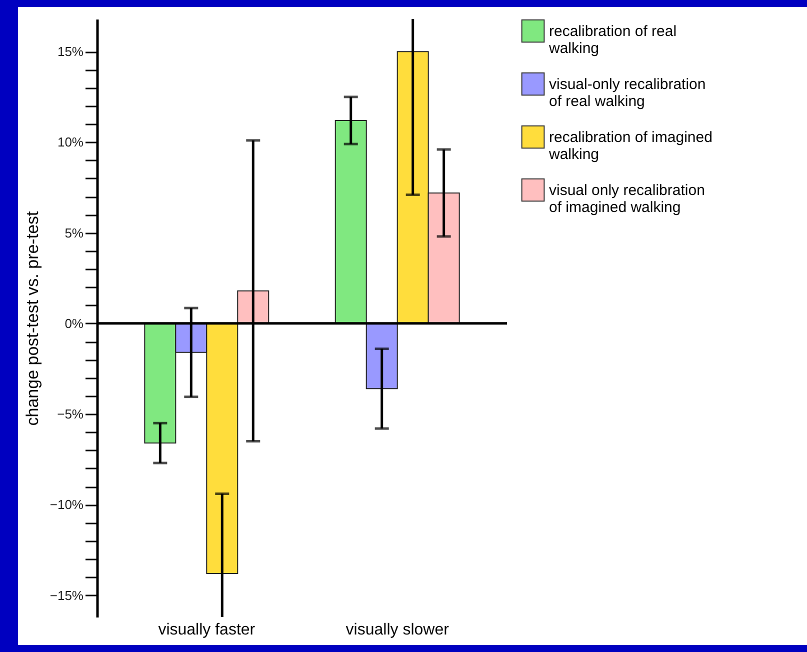 This screenshot has width=807, height=652. I want to click on y-tick-label: −15%, so click(67, 595).